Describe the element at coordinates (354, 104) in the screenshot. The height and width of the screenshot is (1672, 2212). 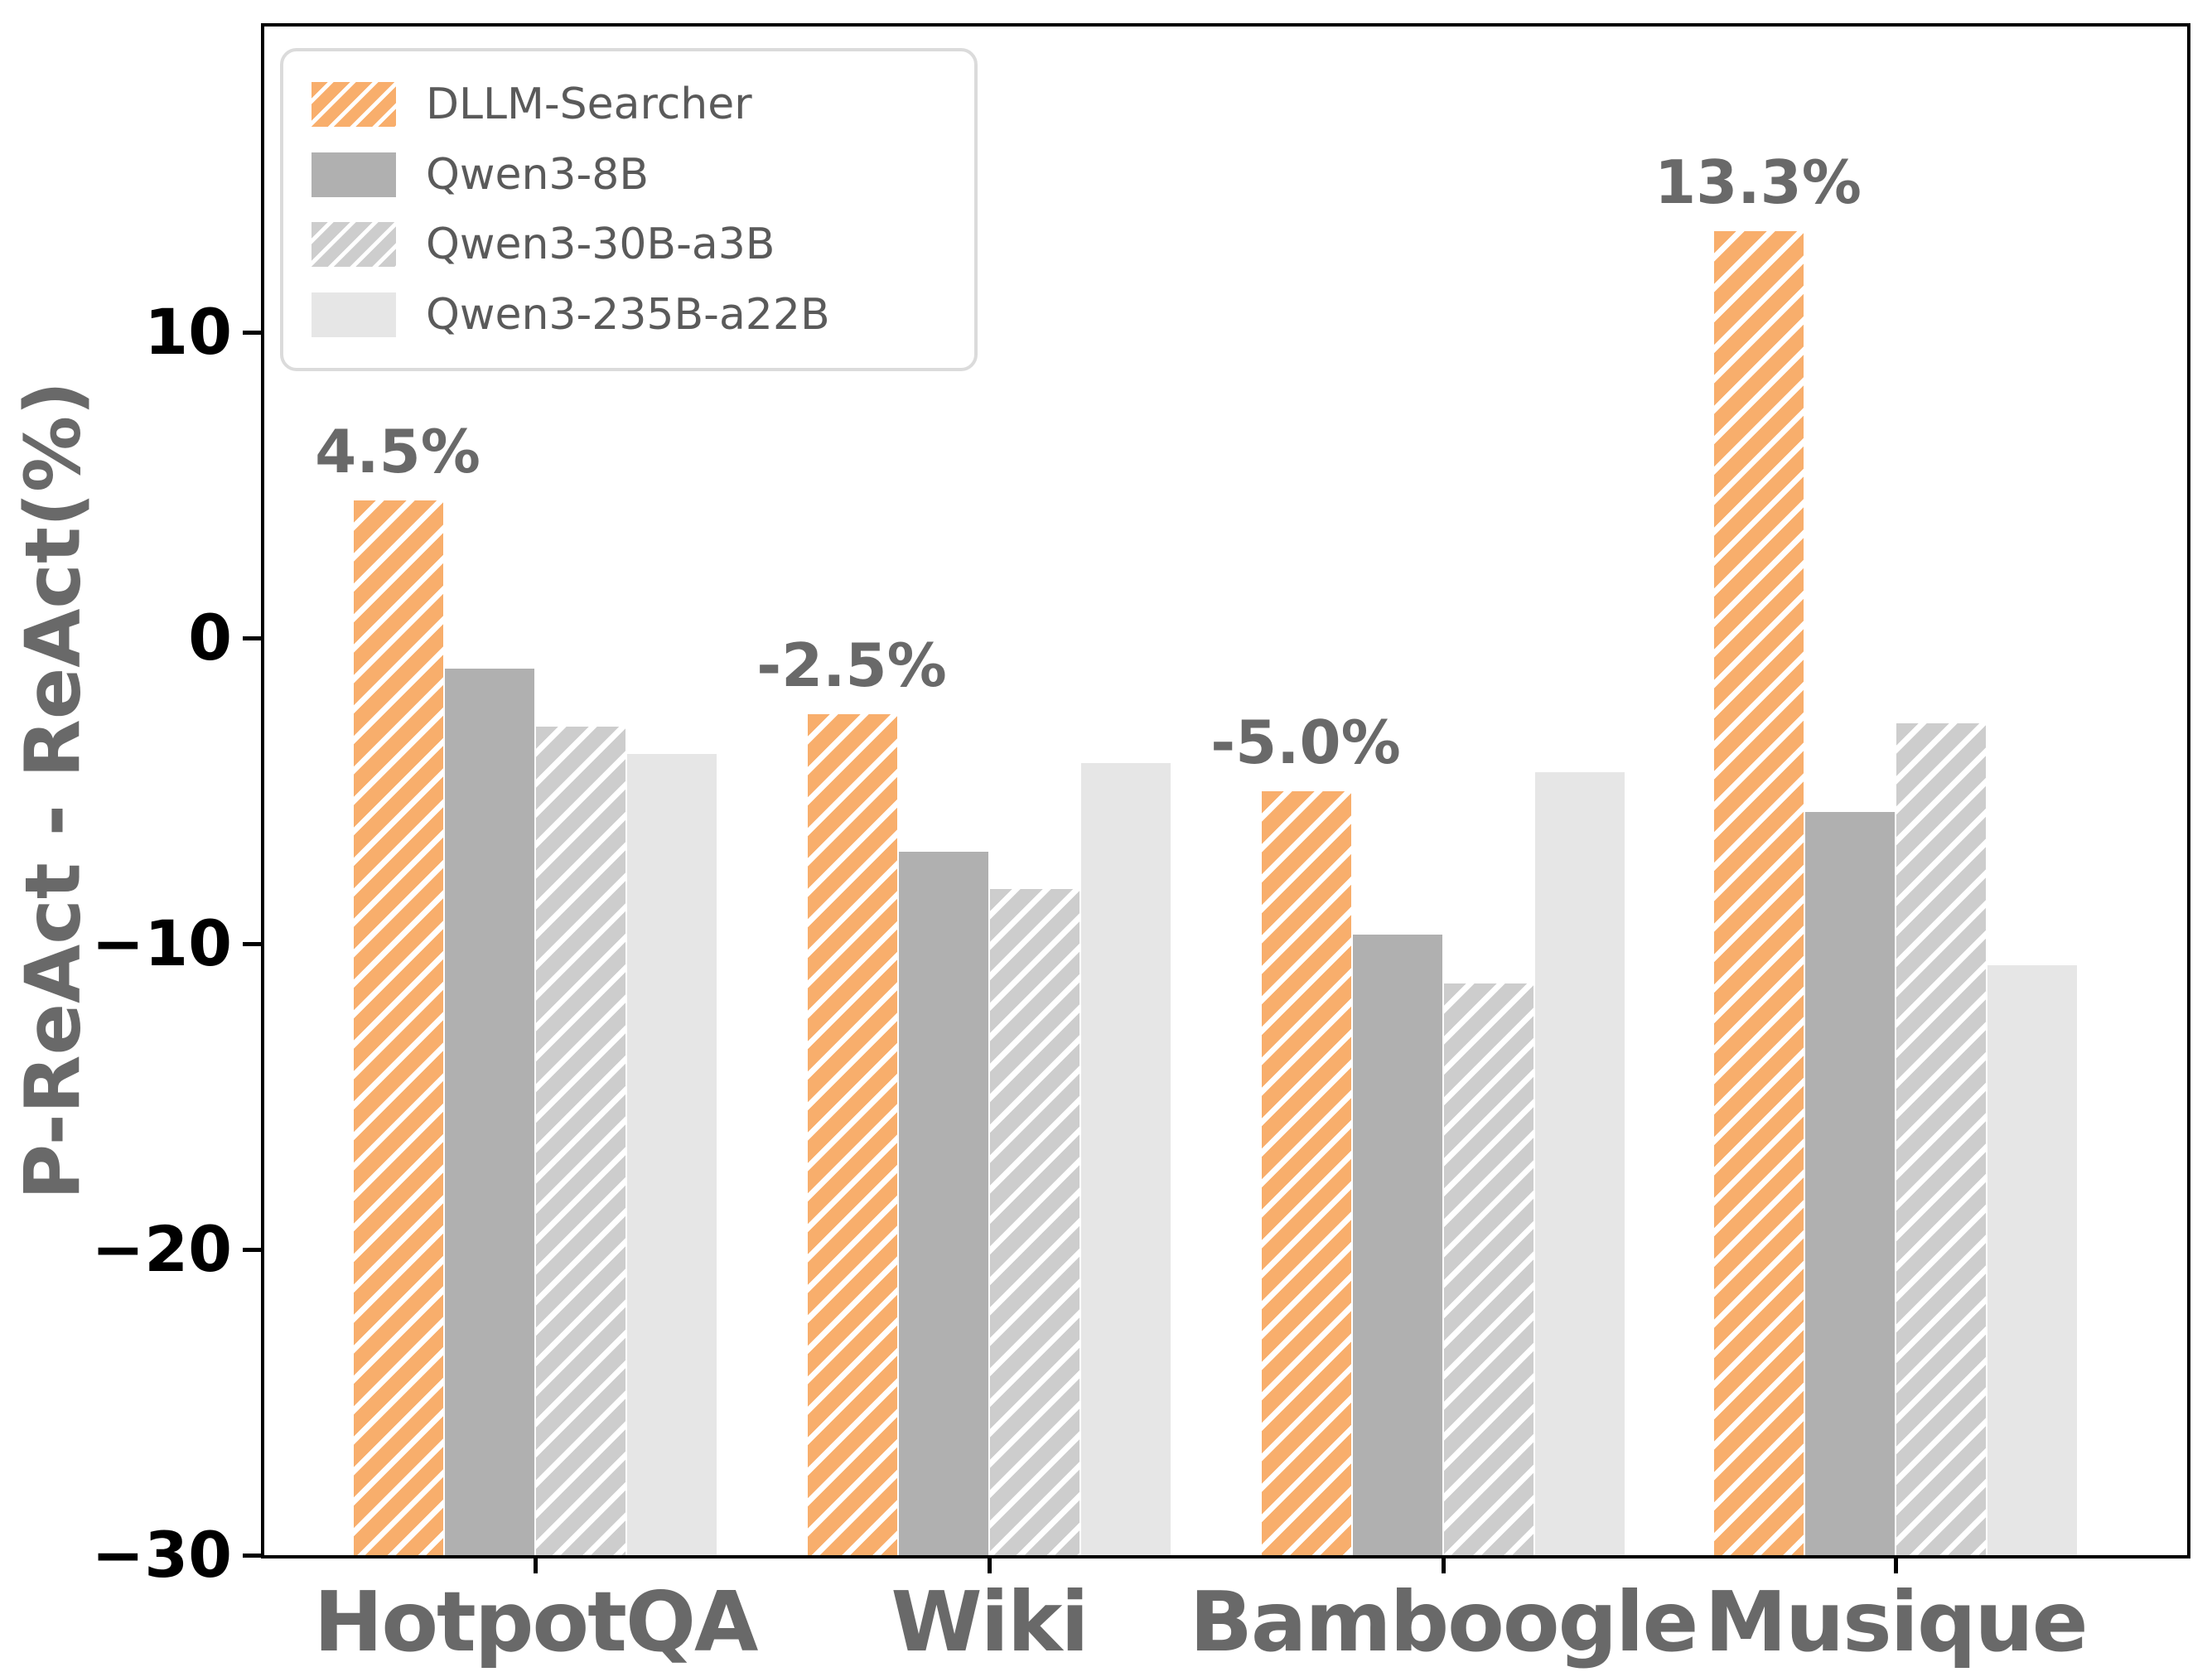
I see `legend-swatch-dllm-searcher` at that location.